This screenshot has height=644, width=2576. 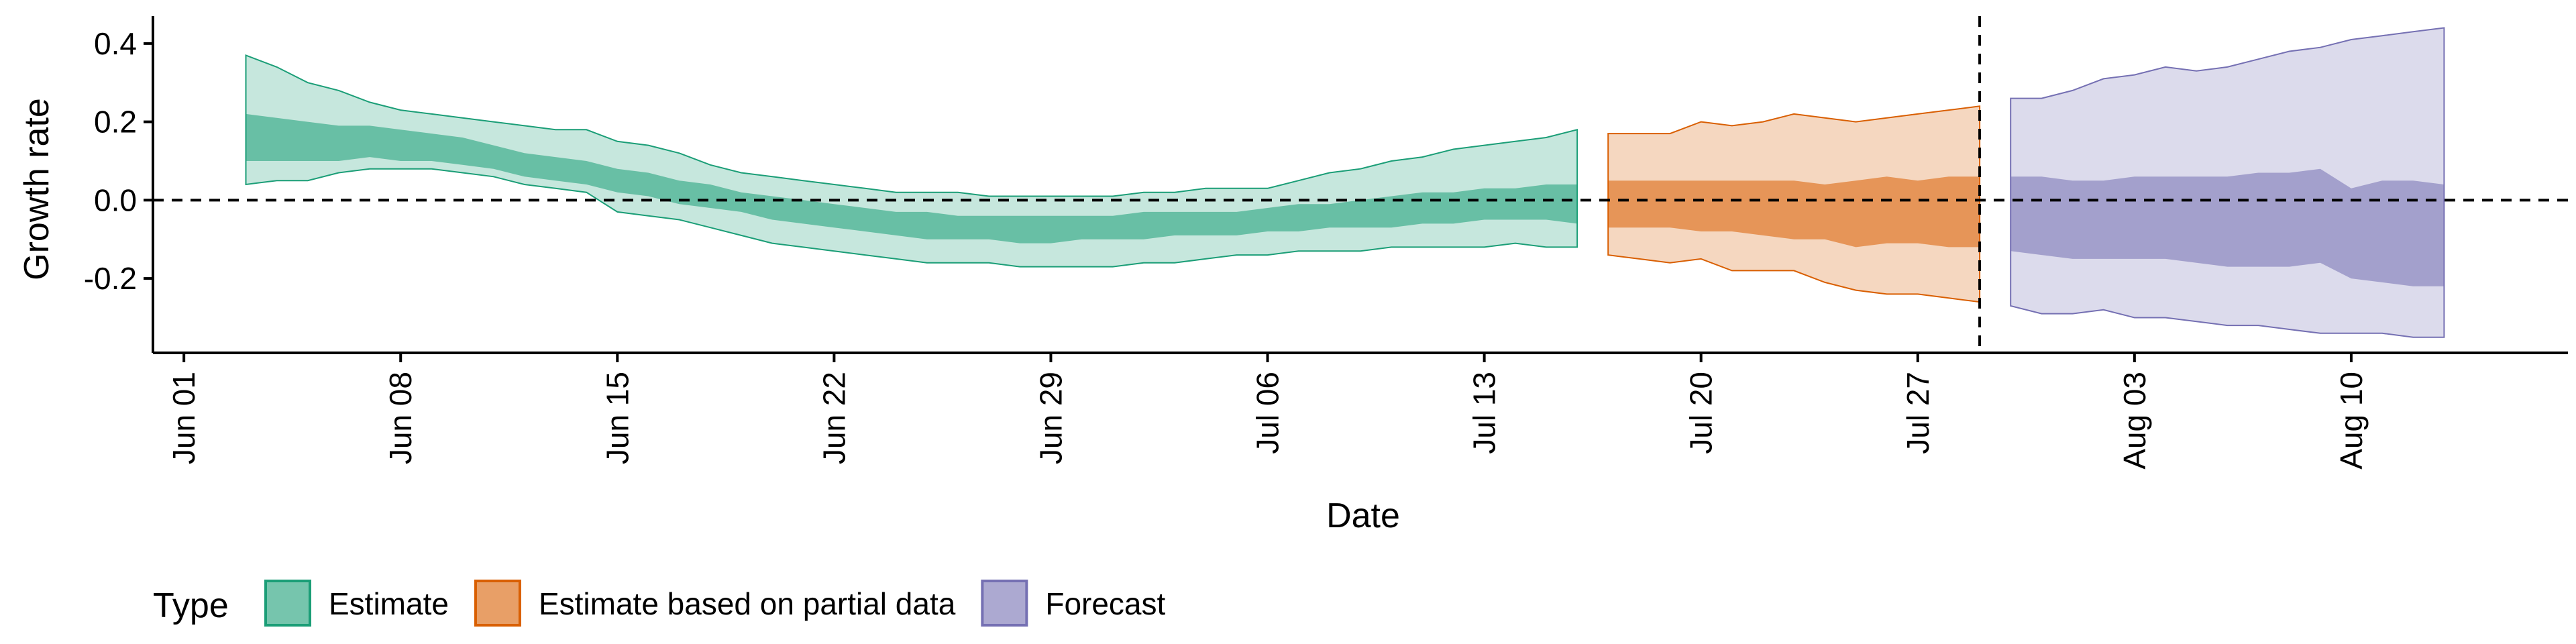 I want to click on y-tick-label: 0.0, so click(x=115, y=199).